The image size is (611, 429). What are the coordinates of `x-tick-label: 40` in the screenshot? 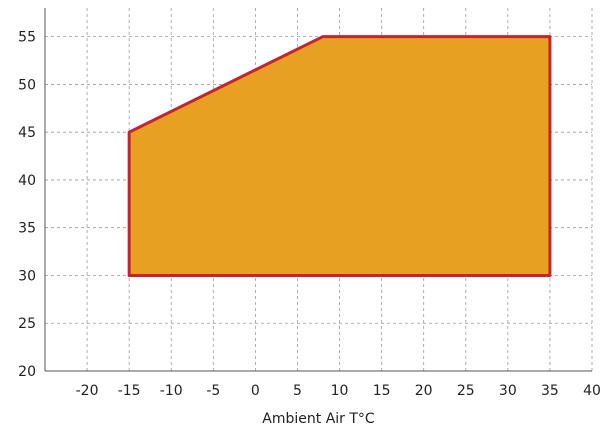 It's located at (592, 391).